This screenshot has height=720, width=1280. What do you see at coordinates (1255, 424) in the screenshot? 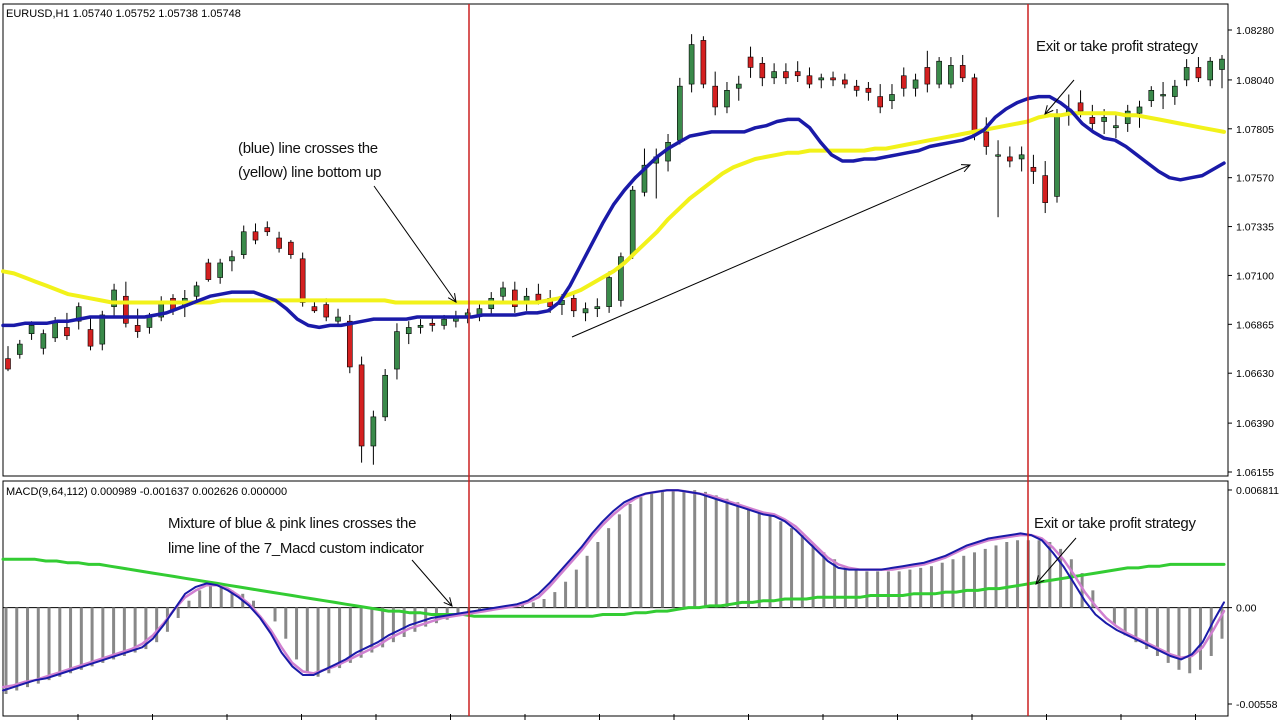
I see `price-tick-label: 1.06390` at bounding box center [1255, 424].